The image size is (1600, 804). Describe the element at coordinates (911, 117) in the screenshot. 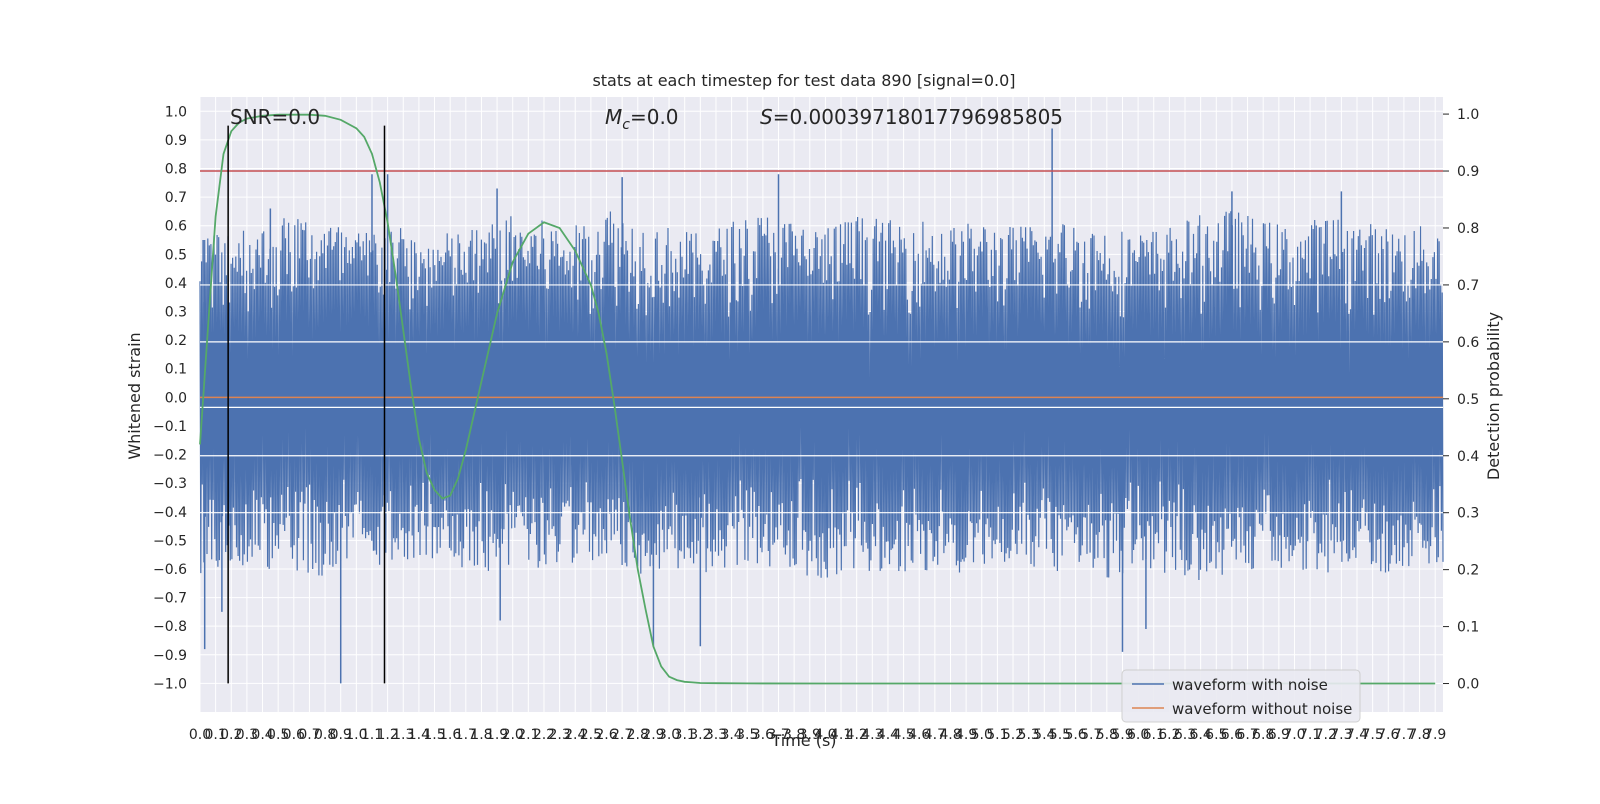

I see `s-annotation: S=0.00039718017796985805` at that location.